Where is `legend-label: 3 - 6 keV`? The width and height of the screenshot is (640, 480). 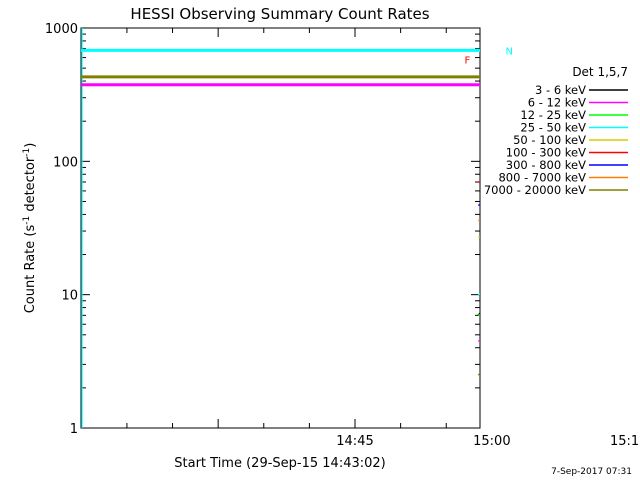
legend-label: 3 - 6 keV is located at coordinates (560, 90).